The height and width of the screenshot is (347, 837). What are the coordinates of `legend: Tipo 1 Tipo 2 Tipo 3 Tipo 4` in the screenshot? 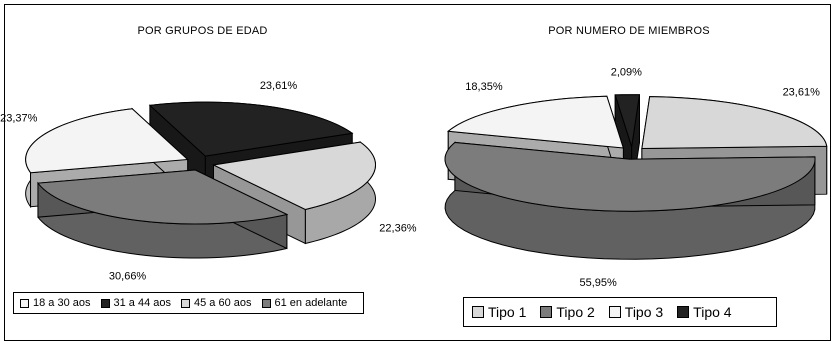 It's located at (620, 312).